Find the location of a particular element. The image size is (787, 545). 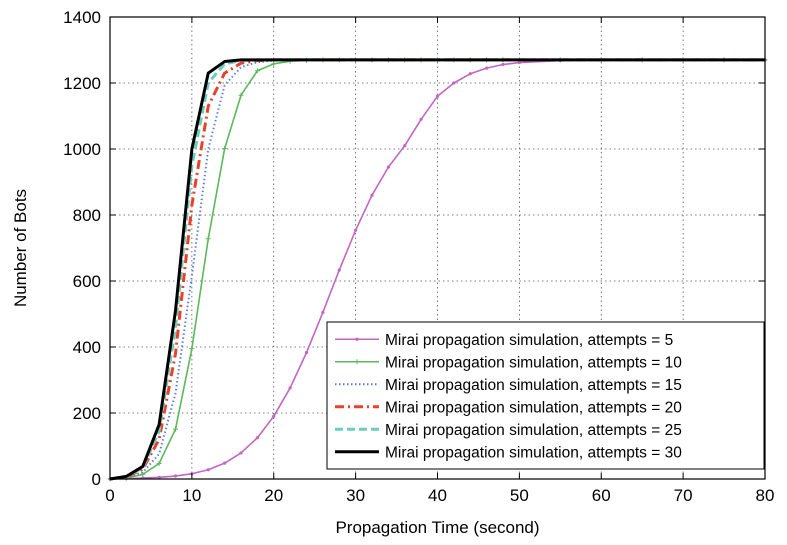

y-tick-label: 200 is located at coordinates (87, 413).